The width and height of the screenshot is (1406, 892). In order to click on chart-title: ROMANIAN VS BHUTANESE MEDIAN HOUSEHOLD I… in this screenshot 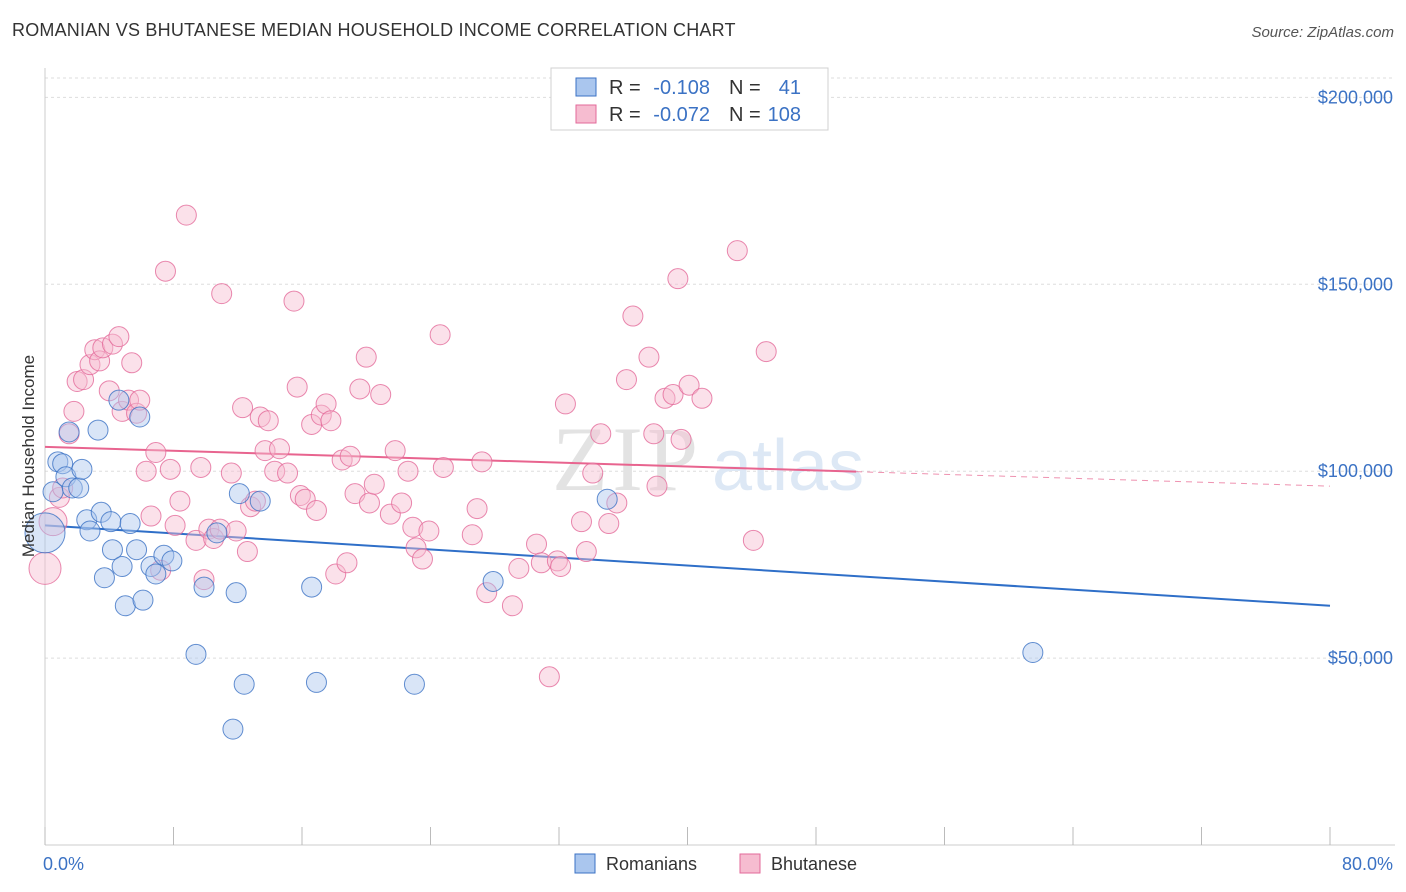, I will do `click(374, 30)`.